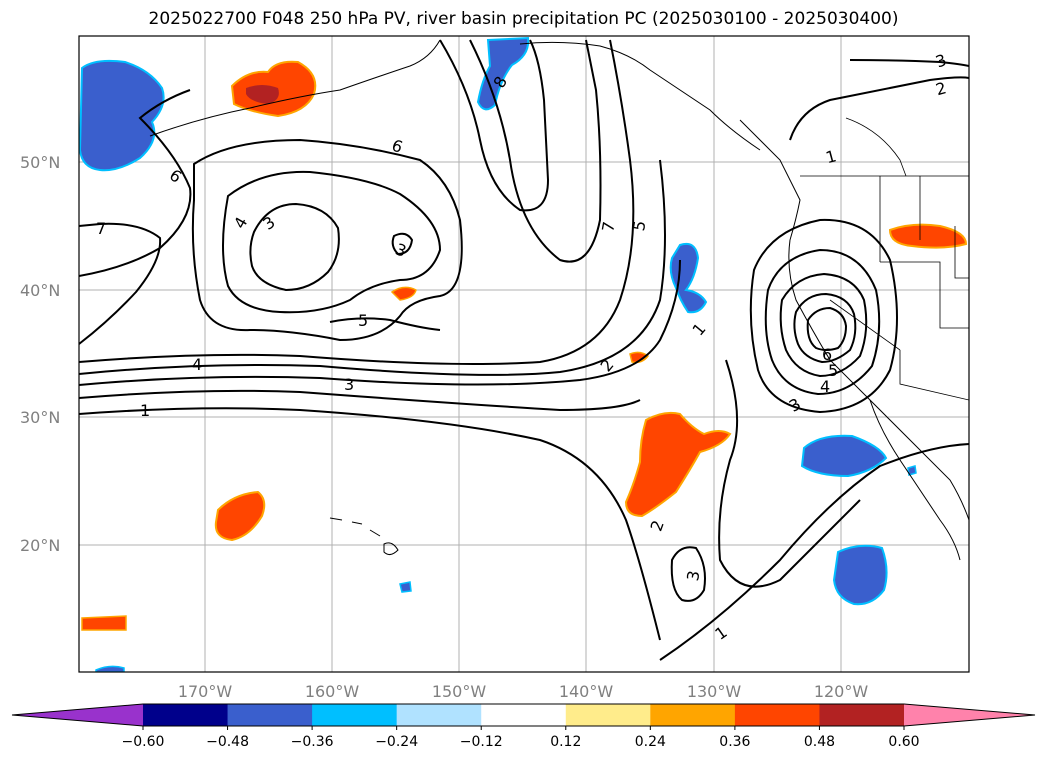 The width and height of the screenshot is (1047, 765). I want to click on contour-outer-low, so click(327, 240).